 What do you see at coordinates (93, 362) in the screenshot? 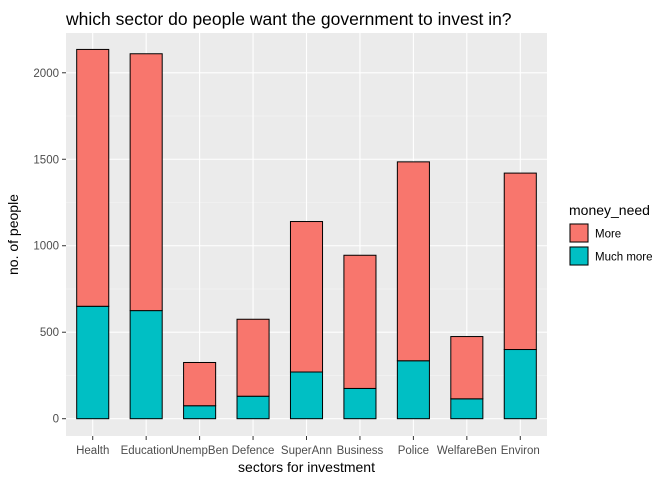
I see `bar-Health-much-more` at bounding box center [93, 362].